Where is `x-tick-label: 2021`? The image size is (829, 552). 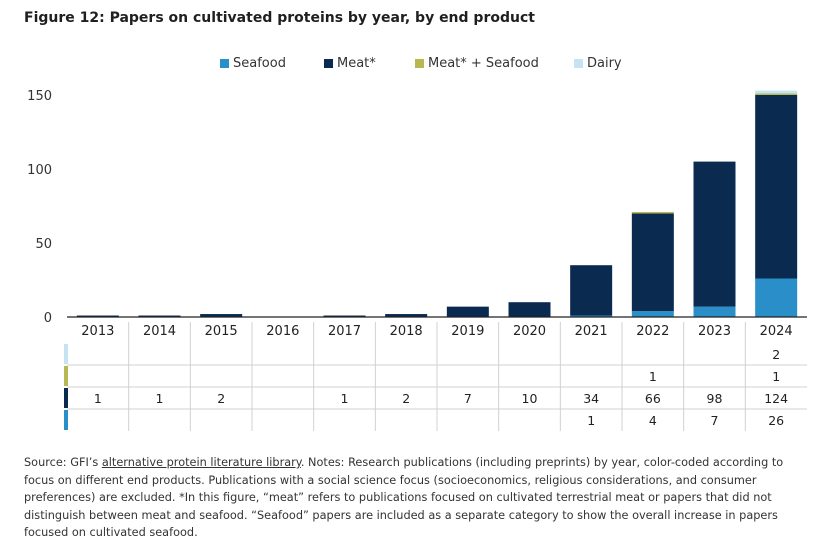
x-tick-label: 2021 is located at coordinates (591, 331).